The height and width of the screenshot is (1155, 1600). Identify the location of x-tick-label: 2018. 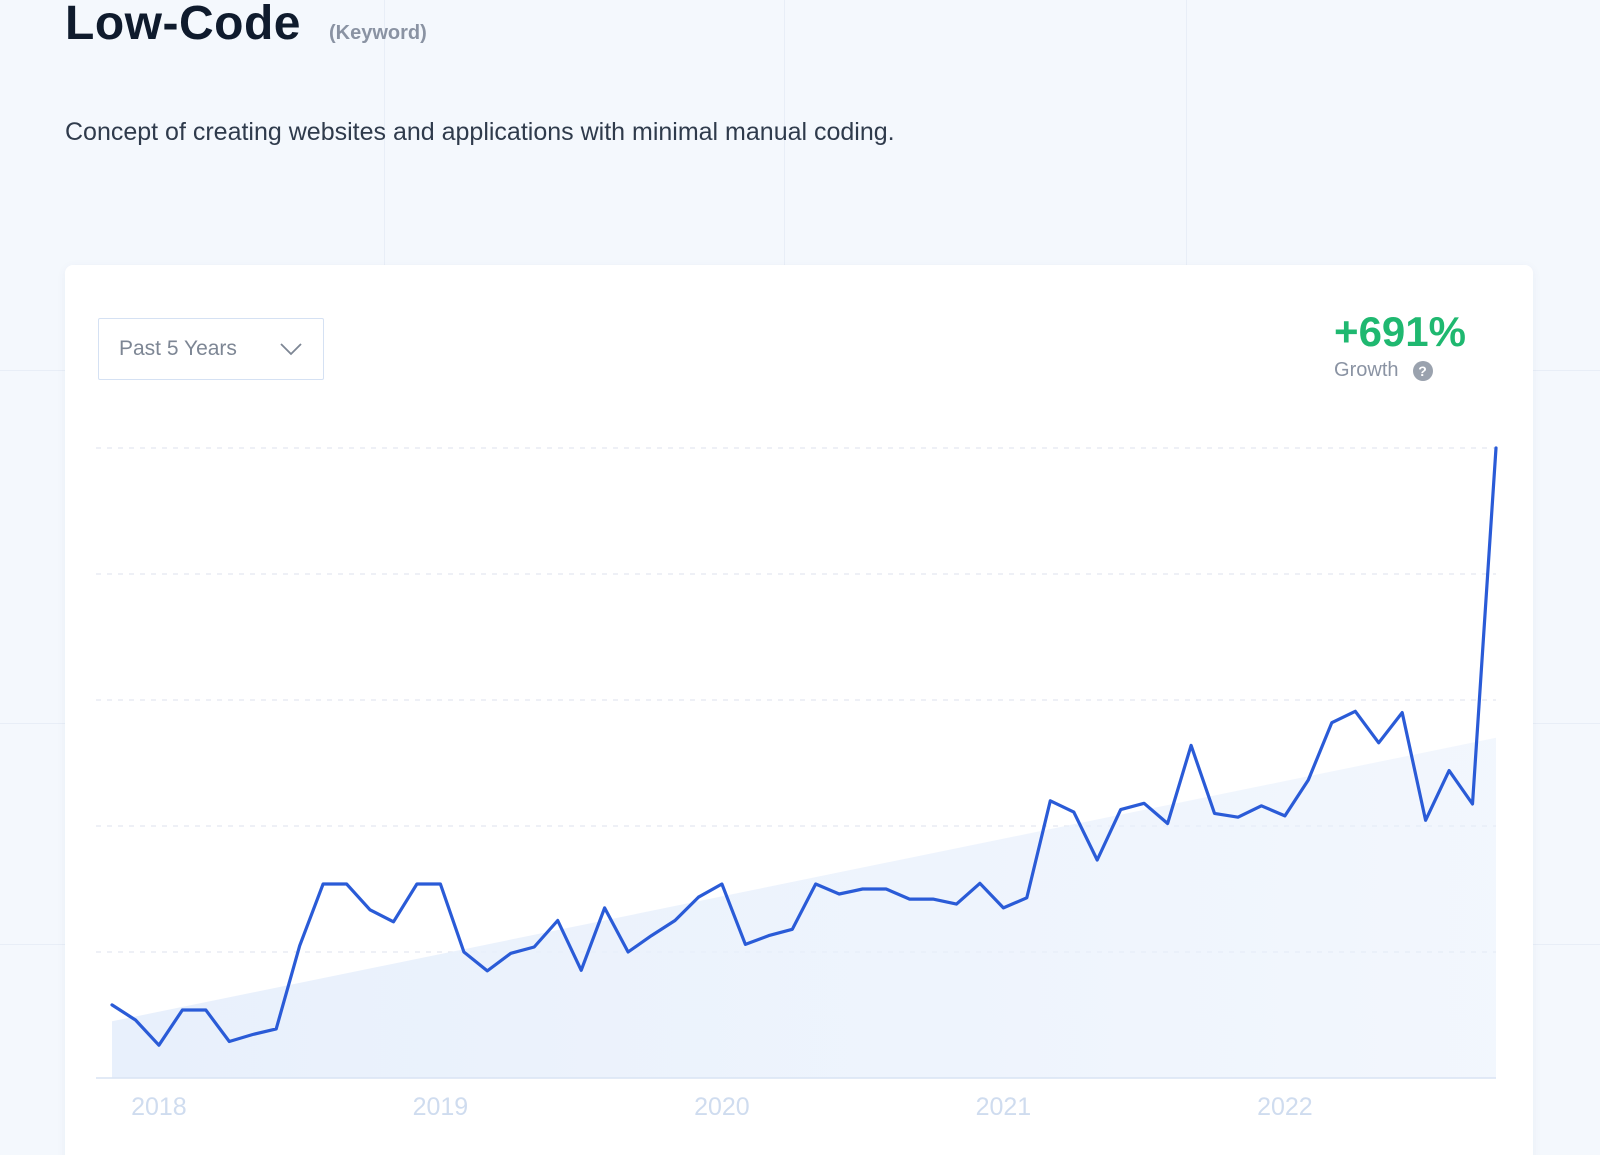
(159, 1107).